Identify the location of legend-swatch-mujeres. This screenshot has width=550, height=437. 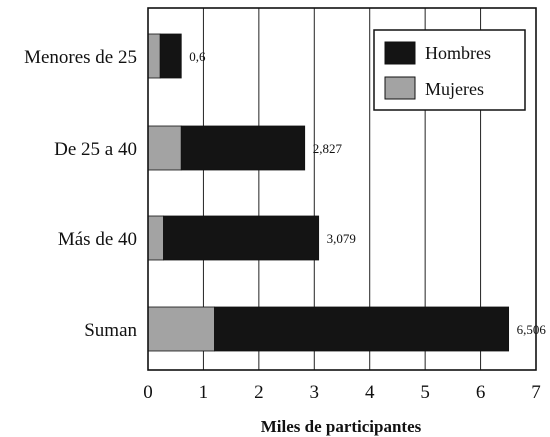
(400, 88).